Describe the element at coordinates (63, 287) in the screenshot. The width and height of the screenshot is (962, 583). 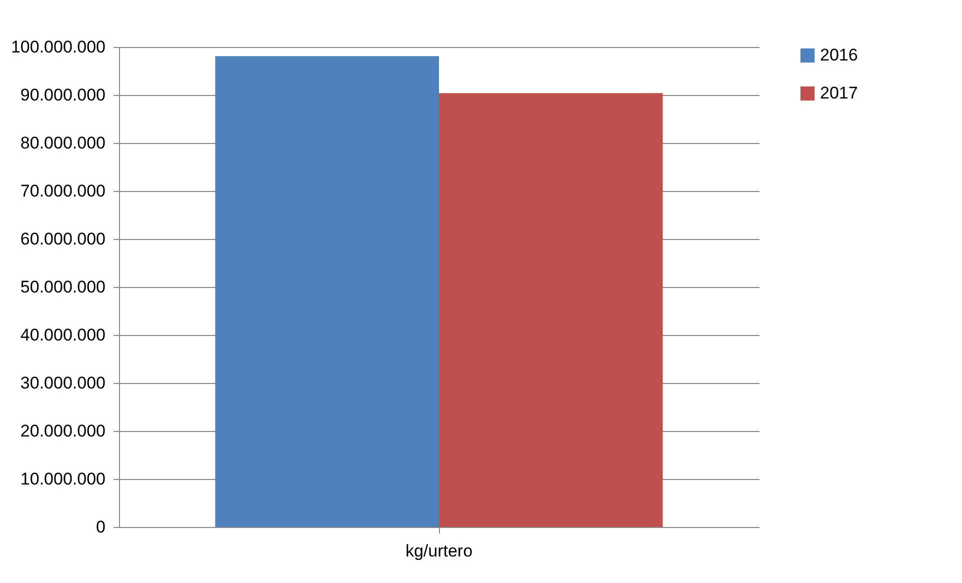
I see `y-tick-label: 50.000.000` at that location.